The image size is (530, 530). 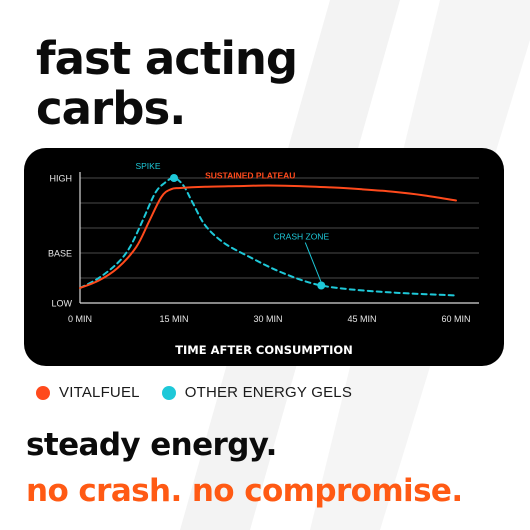 What do you see at coordinates (61, 304) in the screenshot?
I see `y-tick-label: LOW` at bounding box center [61, 304].